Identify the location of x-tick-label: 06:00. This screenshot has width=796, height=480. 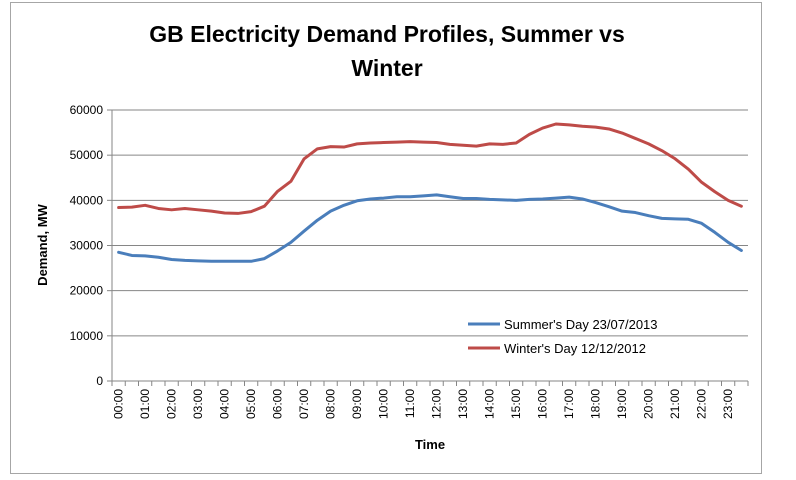
(278, 404).